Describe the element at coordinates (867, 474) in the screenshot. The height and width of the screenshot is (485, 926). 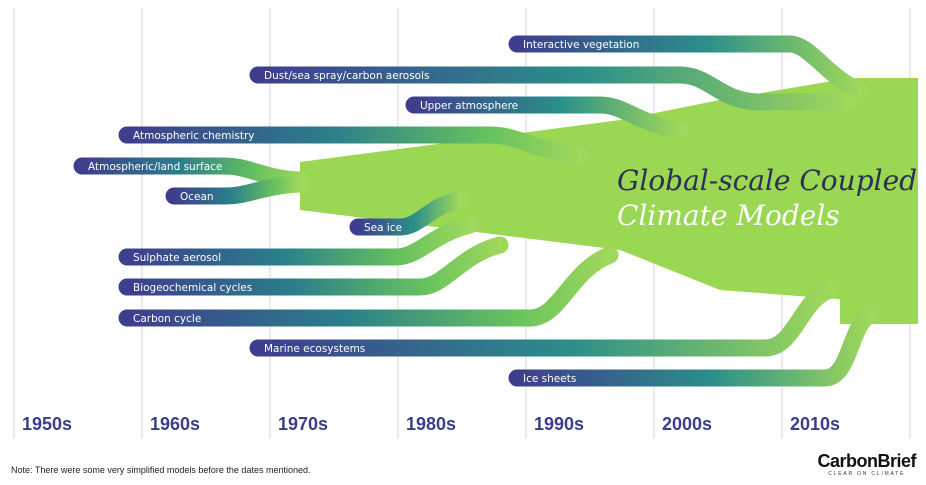
I see `logo-tagline: CLEAR ON CLIMATE` at that location.